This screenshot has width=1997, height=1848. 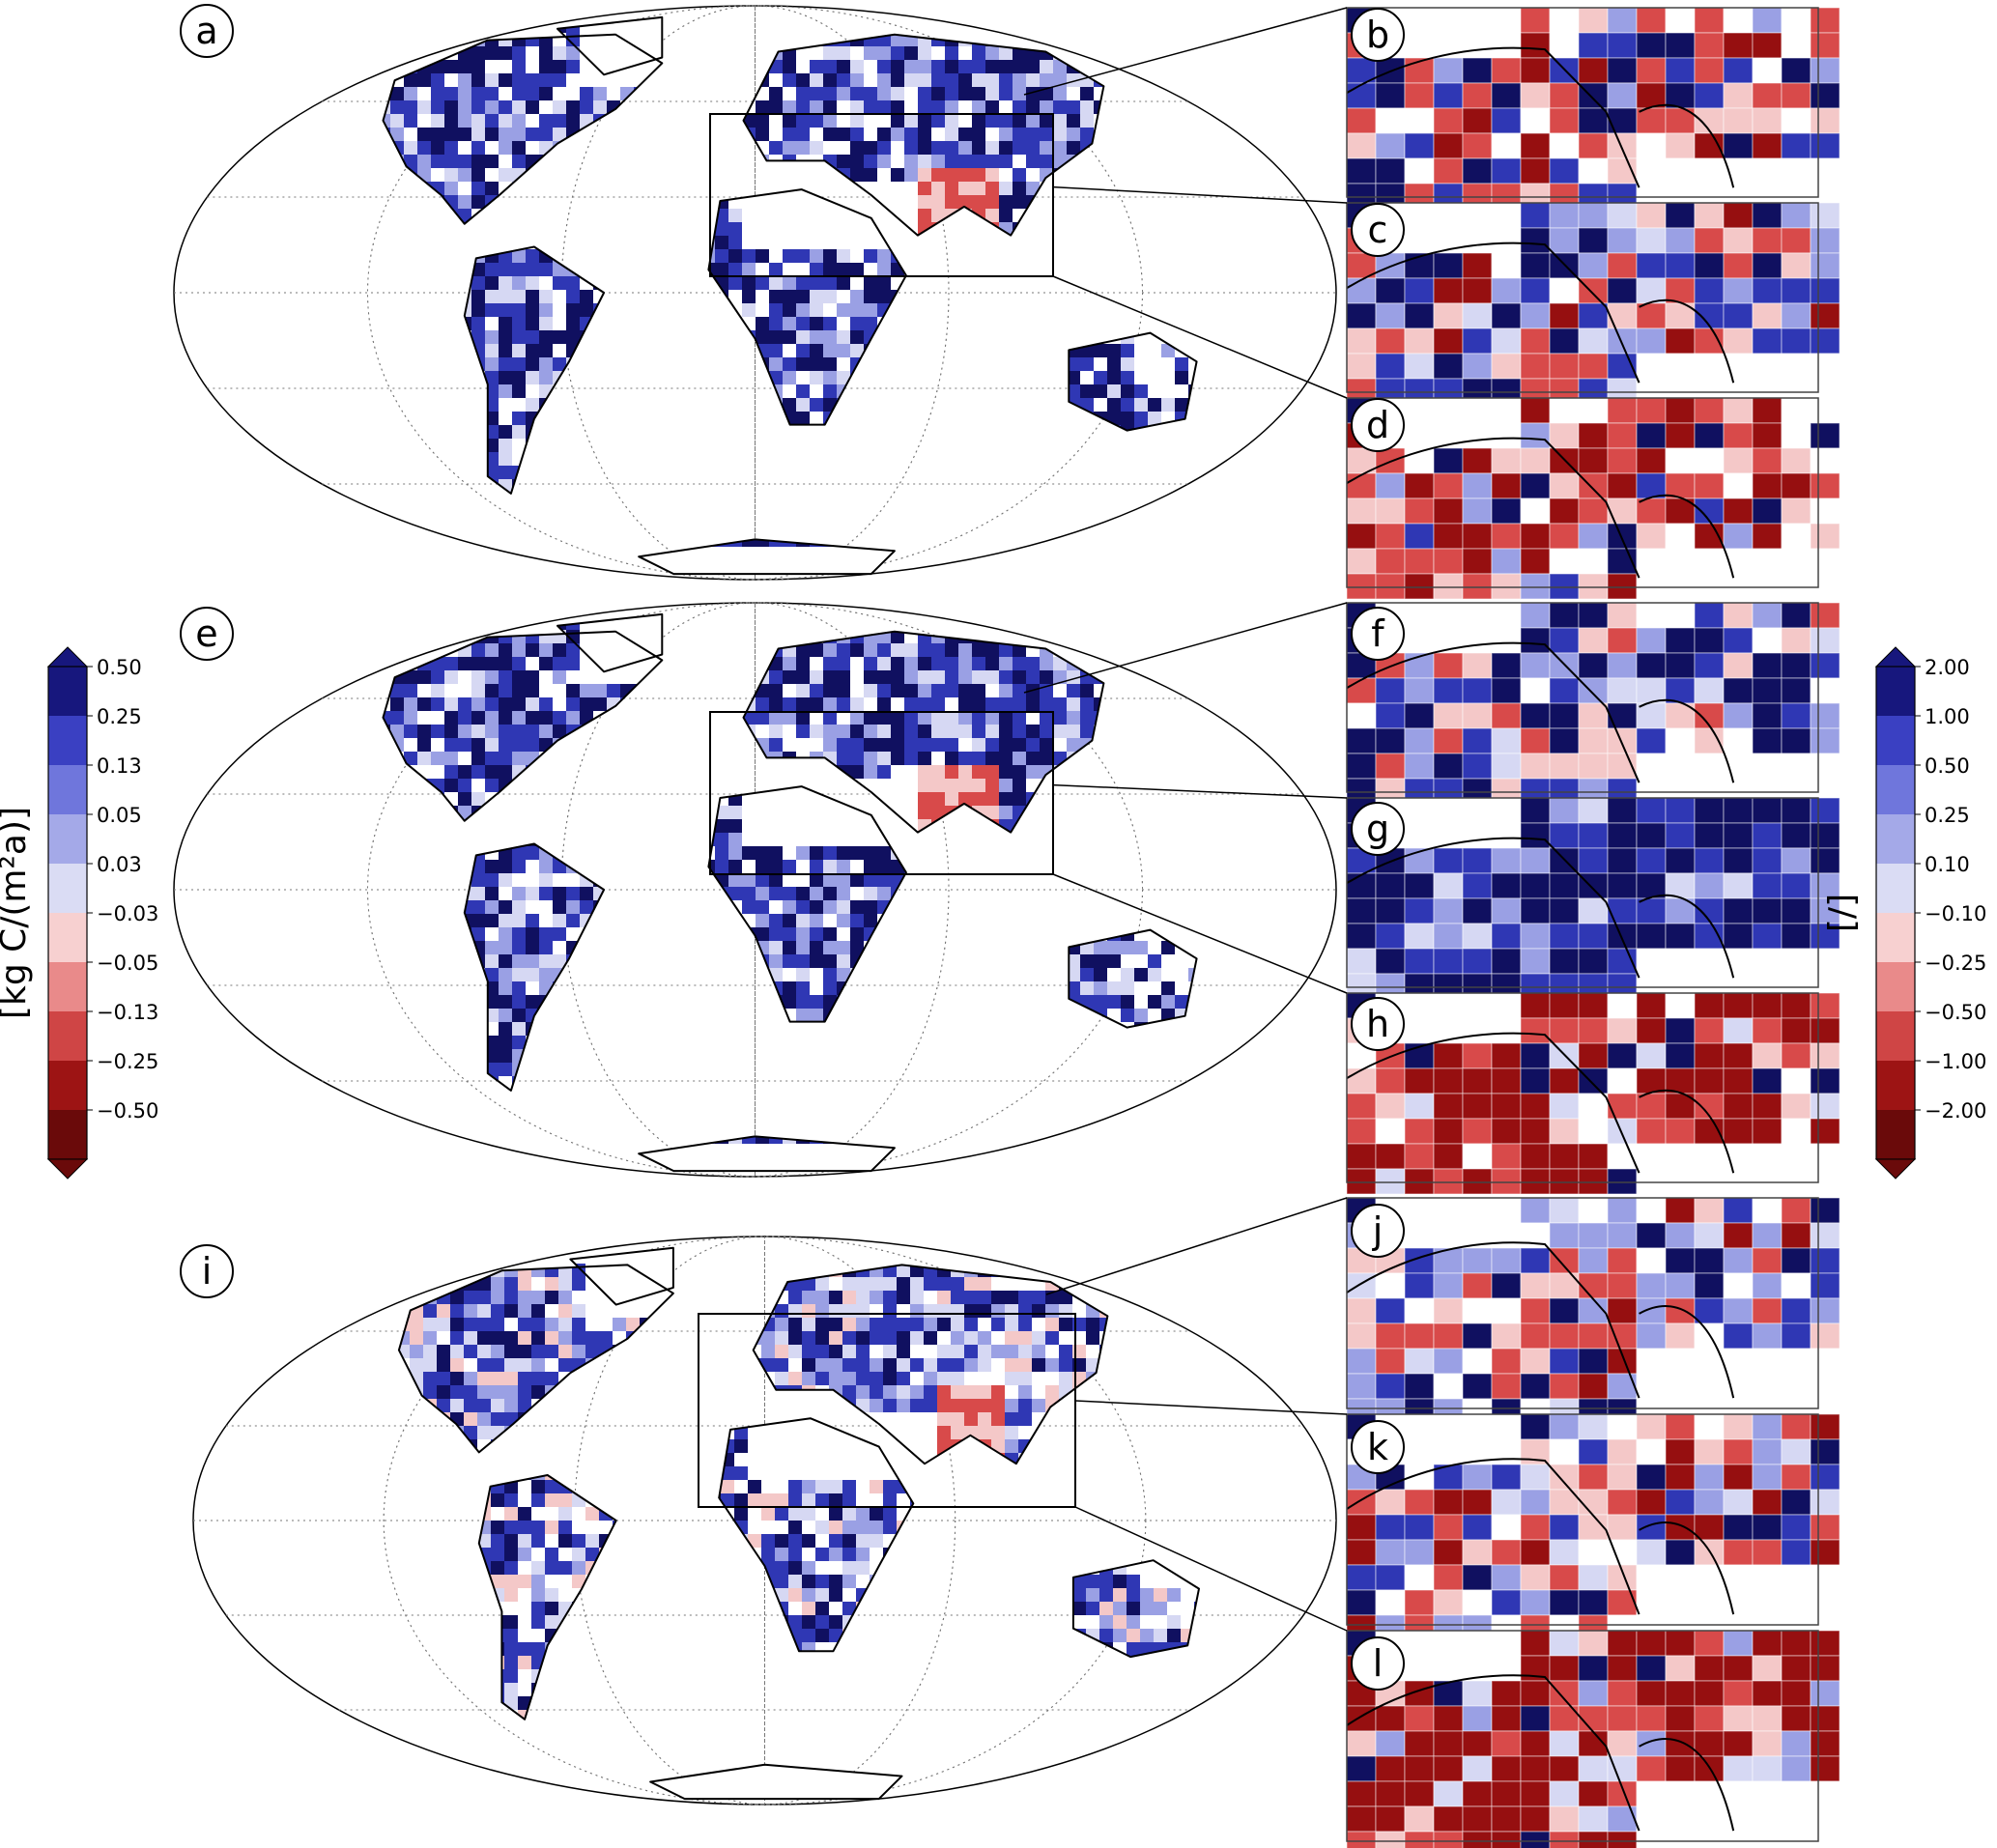 What do you see at coordinates (207, 31) in the screenshot?
I see `panel-label-a: a` at bounding box center [207, 31].